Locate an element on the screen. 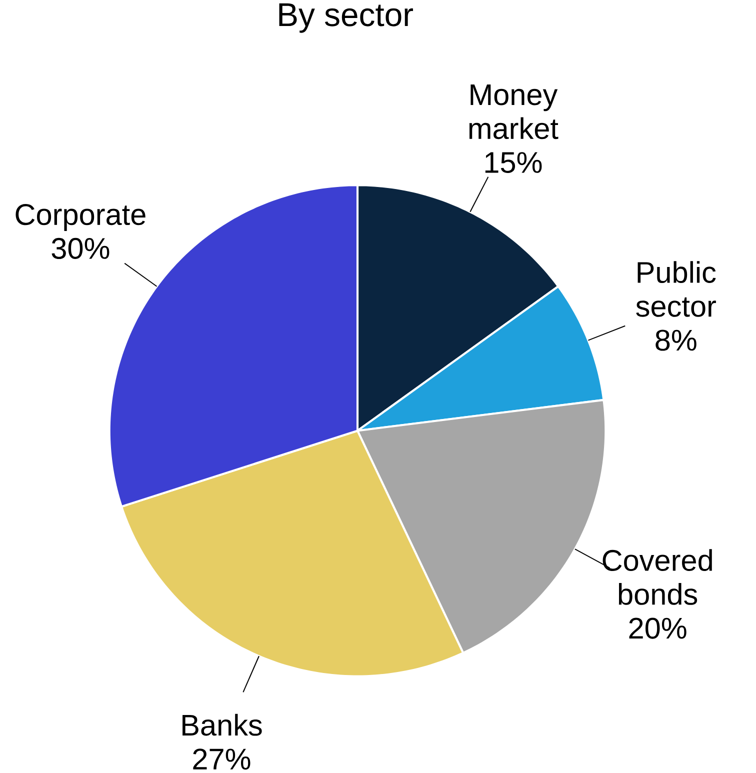  data-label: 8% is located at coordinates (675, 340).